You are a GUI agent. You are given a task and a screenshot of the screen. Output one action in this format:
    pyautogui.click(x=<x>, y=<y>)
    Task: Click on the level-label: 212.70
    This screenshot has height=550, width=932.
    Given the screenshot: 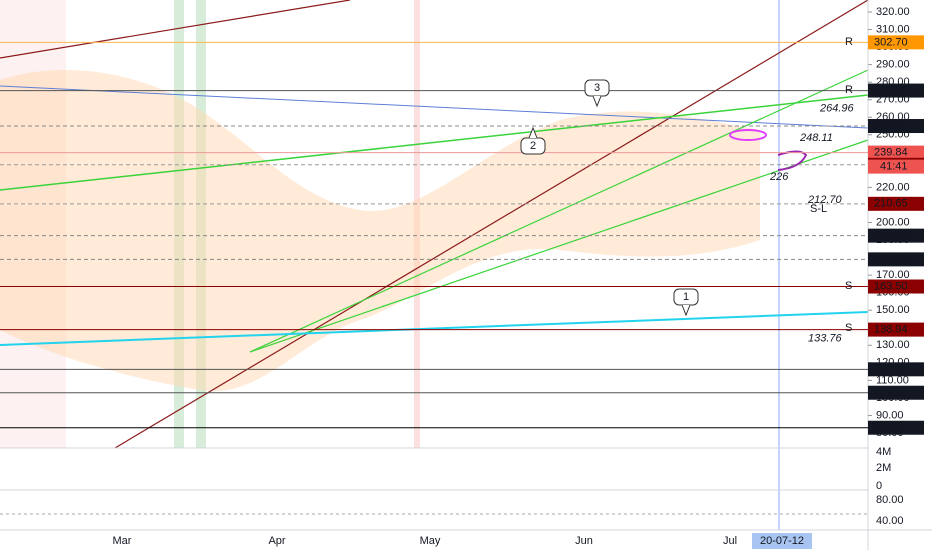 What is the action you would take?
    pyautogui.click(x=825, y=200)
    